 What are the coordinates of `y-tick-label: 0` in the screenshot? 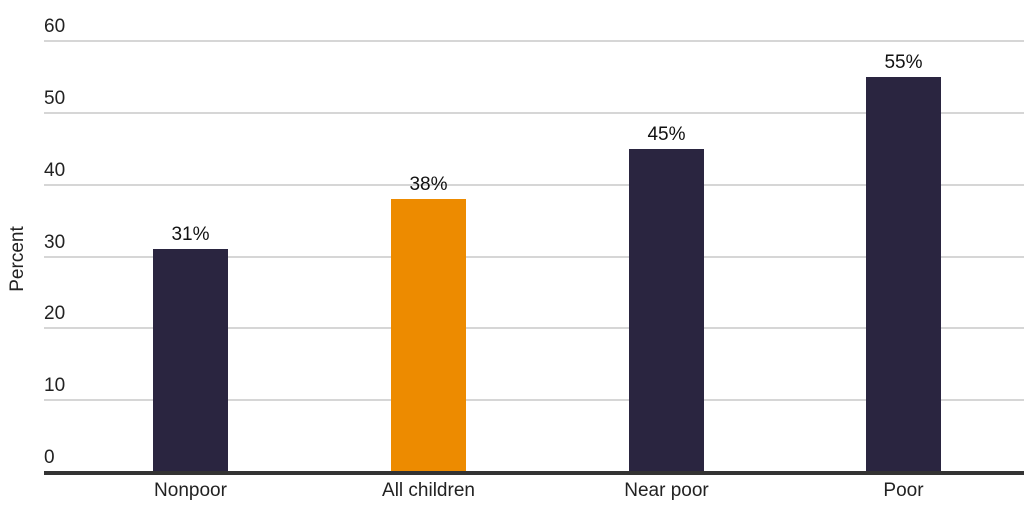 It's located at (49, 457).